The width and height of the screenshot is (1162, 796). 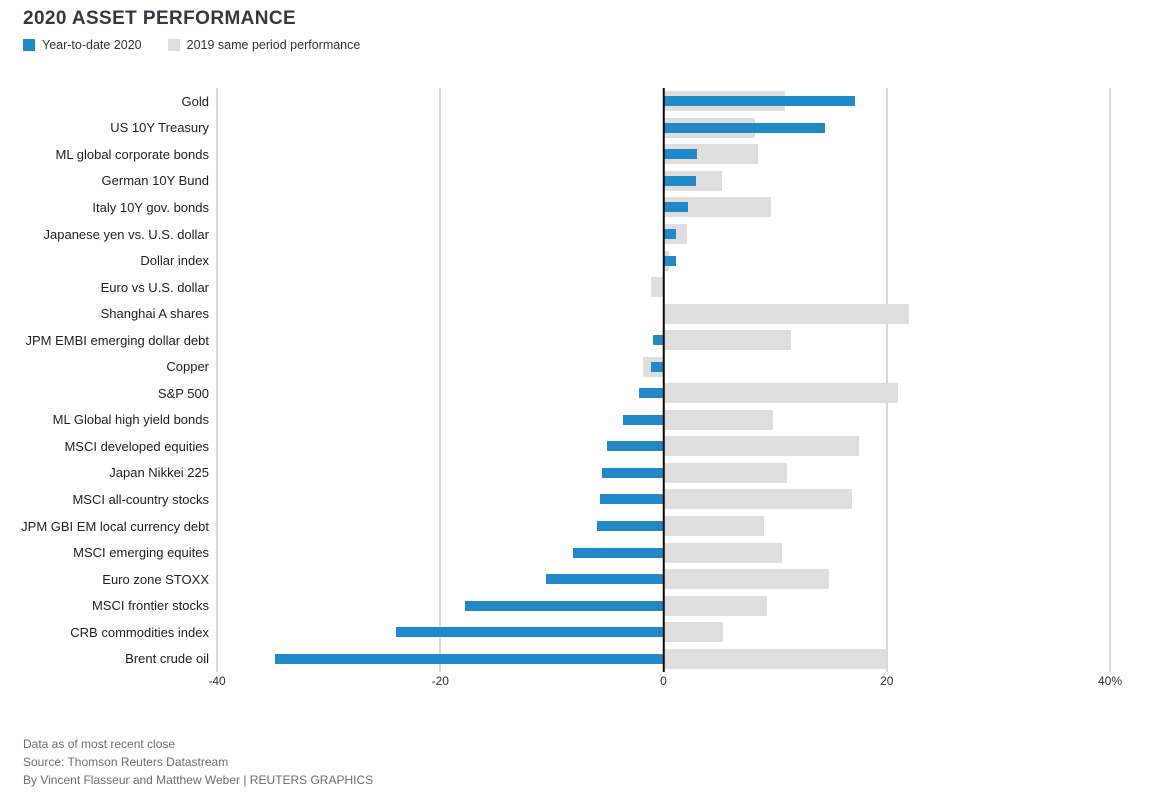 What do you see at coordinates (1110, 681) in the screenshot?
I see `x-tick-label: 40%` at bounding box center [1110, 681].